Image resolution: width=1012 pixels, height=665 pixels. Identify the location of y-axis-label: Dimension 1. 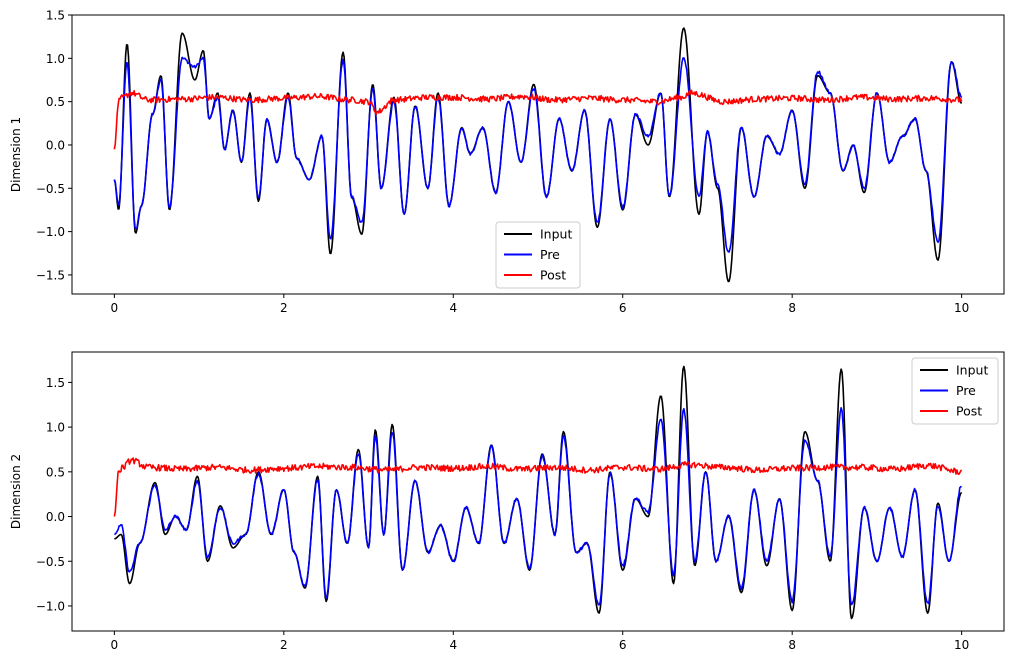
(16, 154).